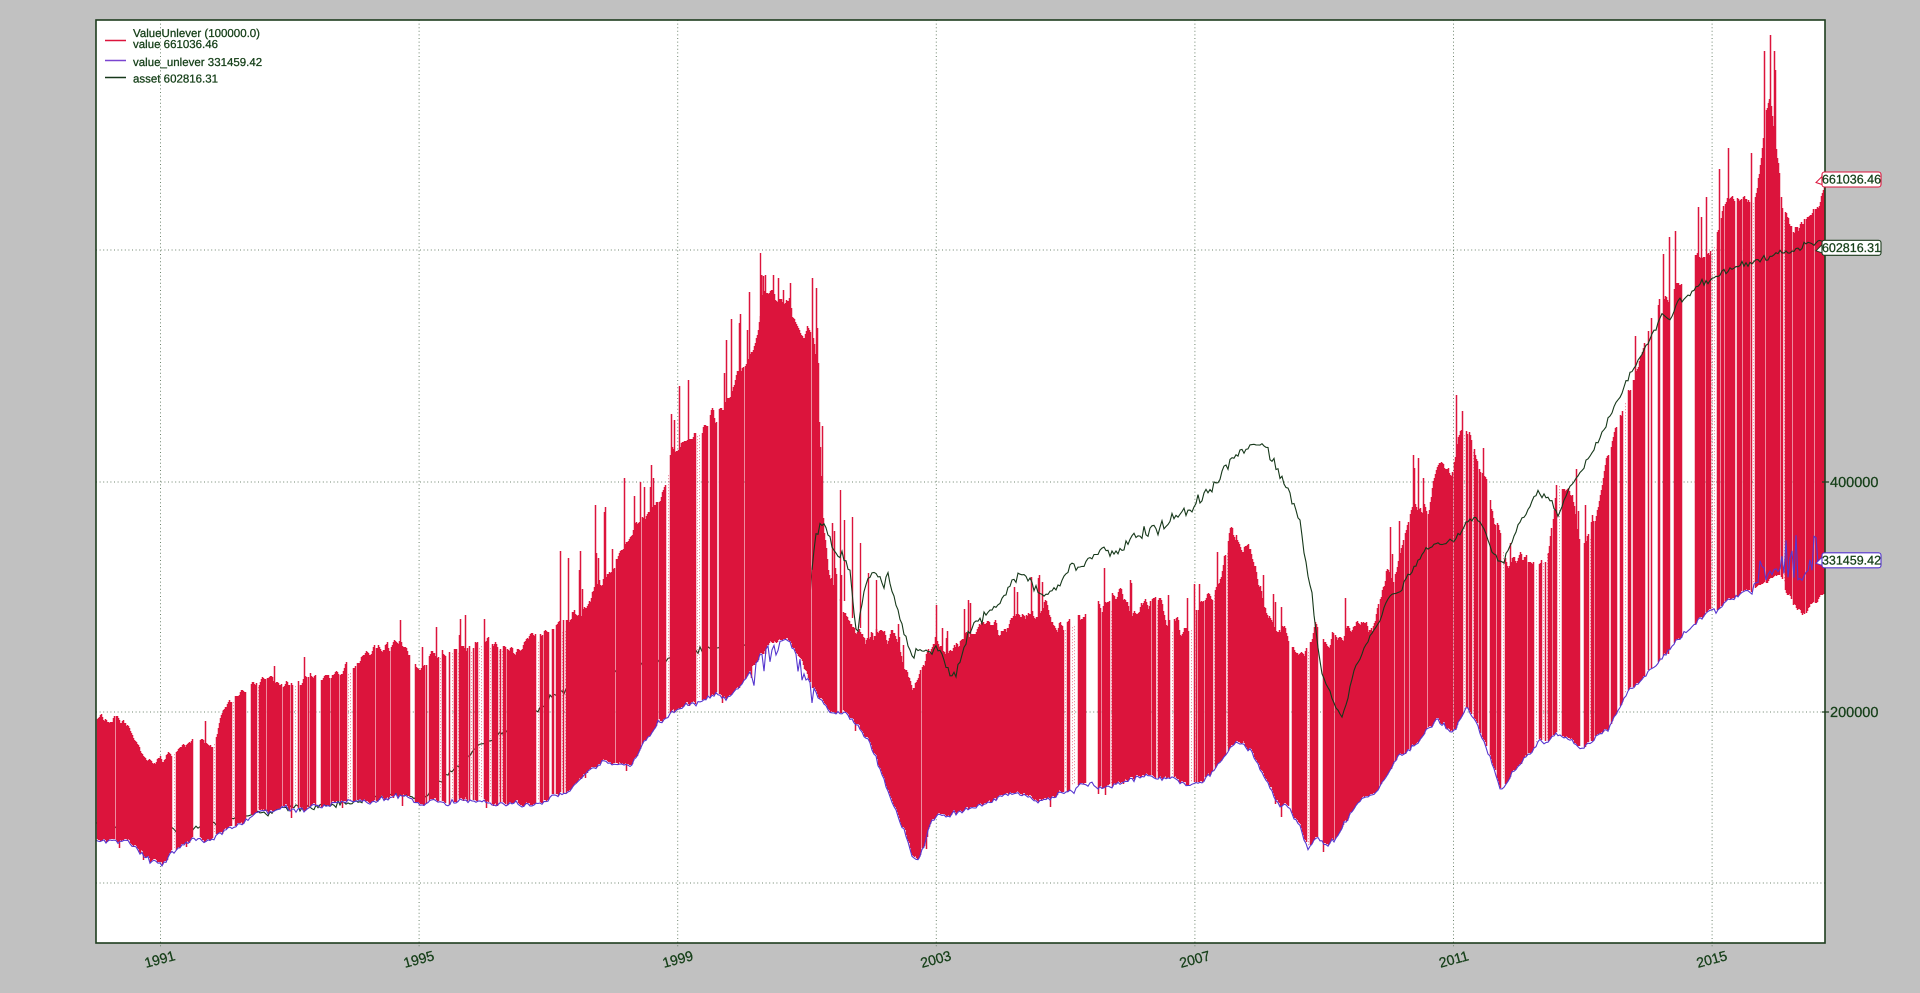 The height and width of the screenshot is (993, 1920). I want to click on svg-text: asset 602816.31, so click(175, 80).